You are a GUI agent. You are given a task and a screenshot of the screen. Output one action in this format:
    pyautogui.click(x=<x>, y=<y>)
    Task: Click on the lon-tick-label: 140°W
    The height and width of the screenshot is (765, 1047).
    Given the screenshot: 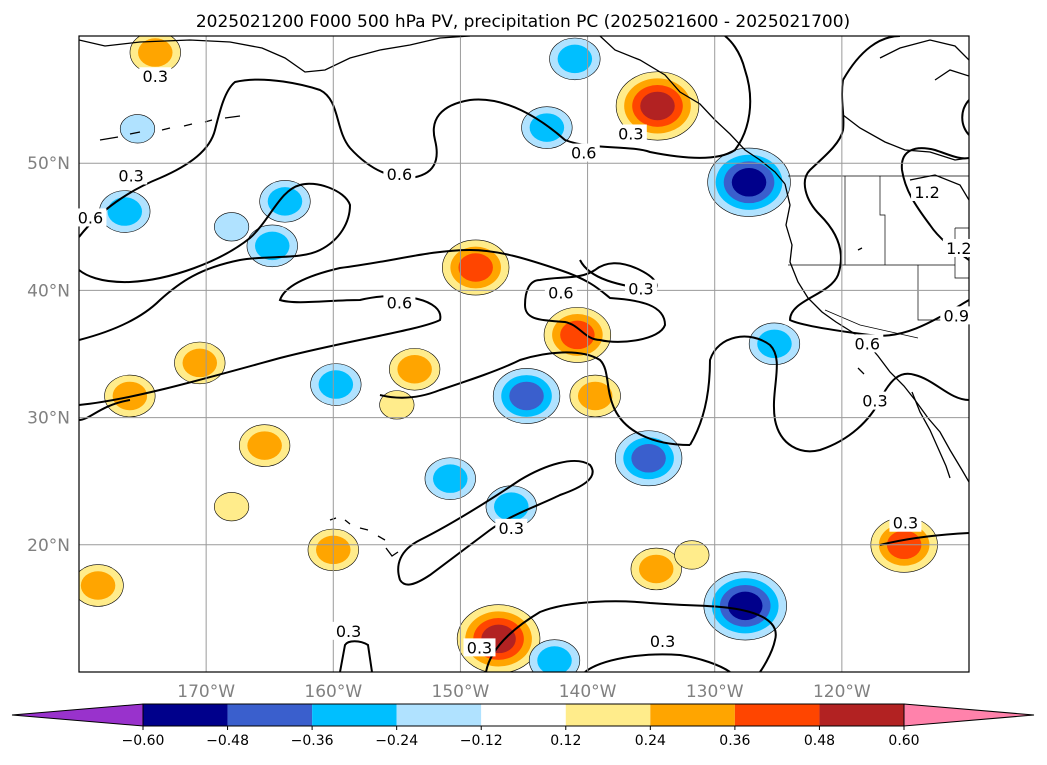 What is the action you would take?
    pyautogui.click(x=588, y=692)
    